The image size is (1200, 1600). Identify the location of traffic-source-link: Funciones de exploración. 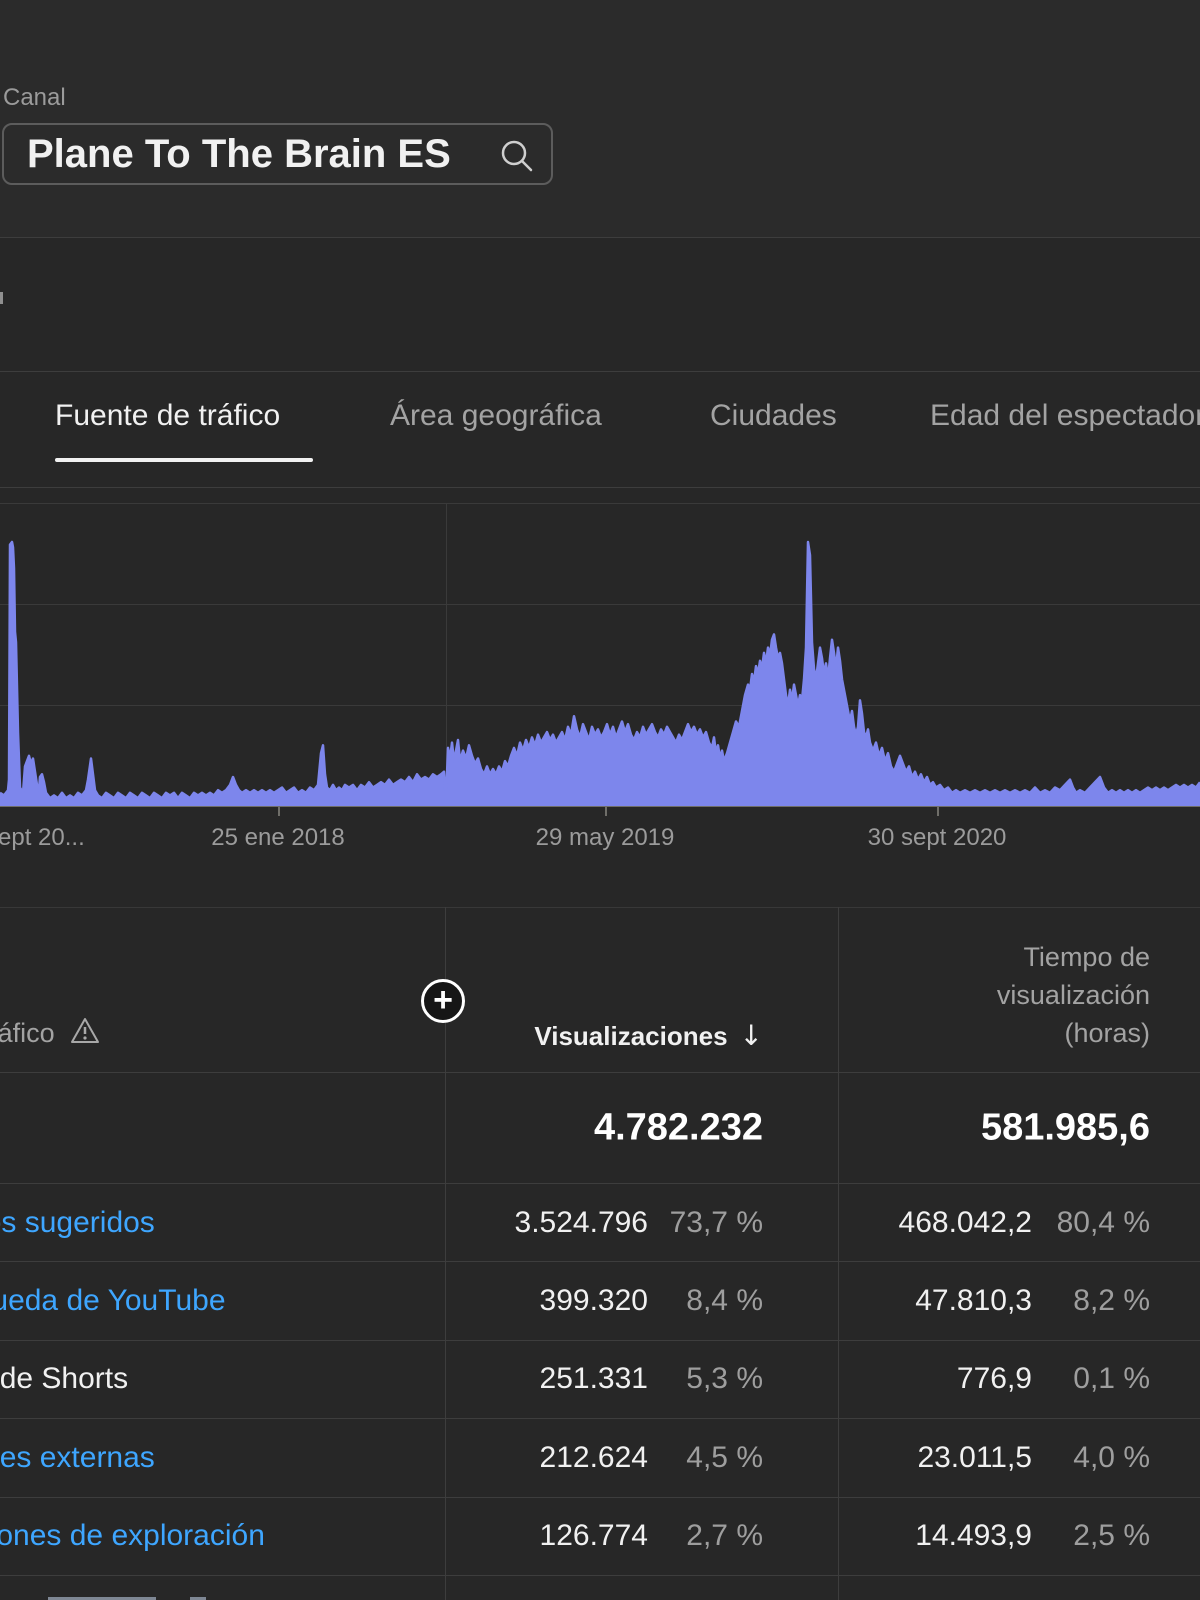
(132, 1536).